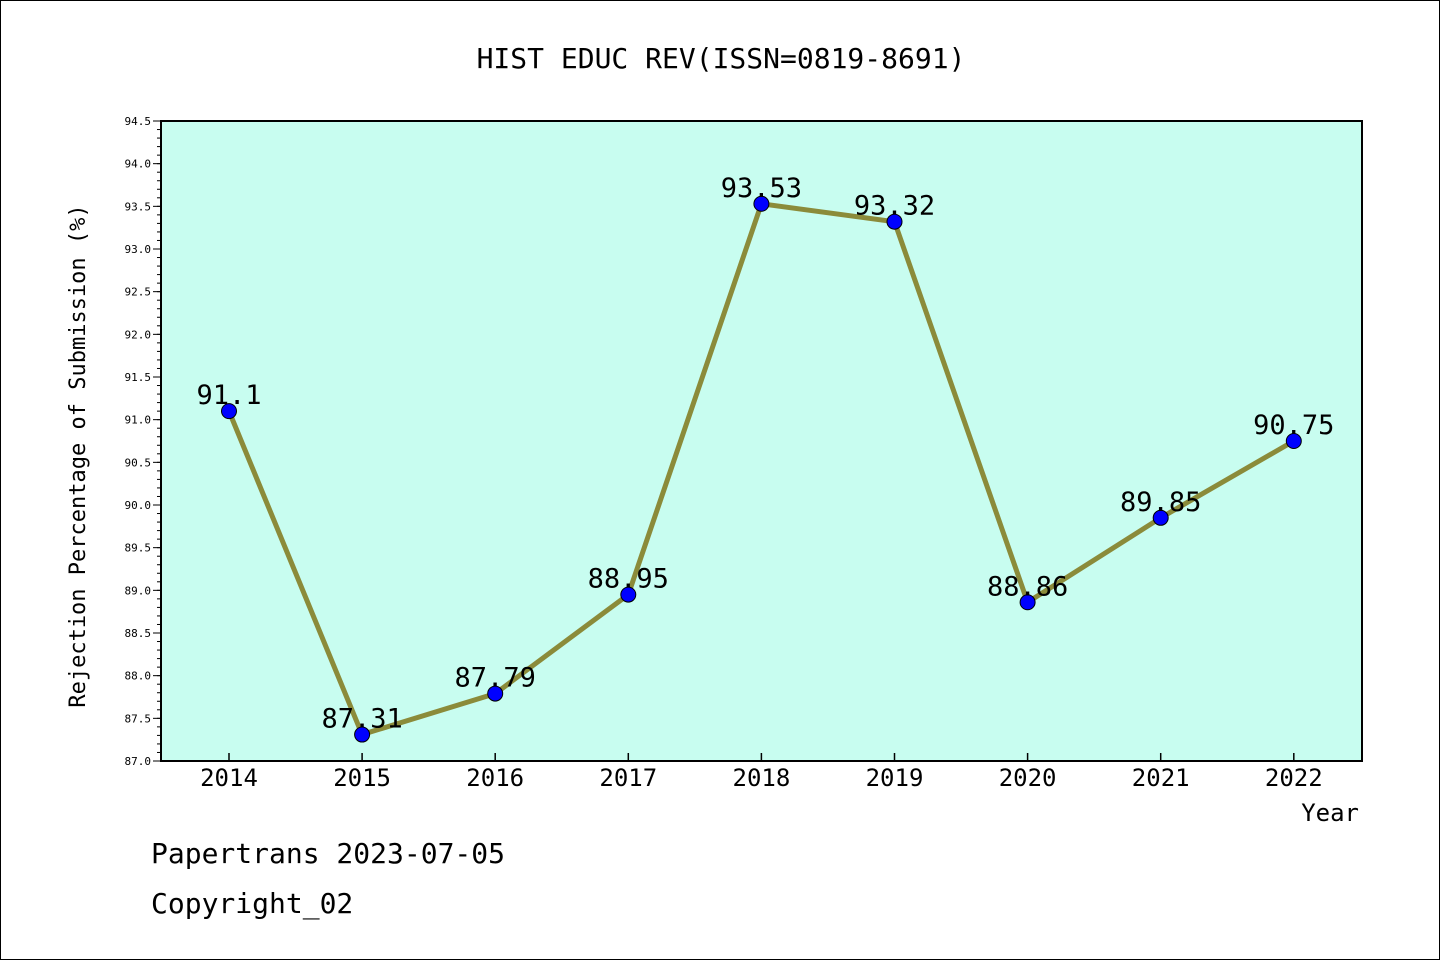  What do you see at coordinates (628, 778) in the screenshot?
I see `x-tick-label: 2017` at bounding box center [628, 778].